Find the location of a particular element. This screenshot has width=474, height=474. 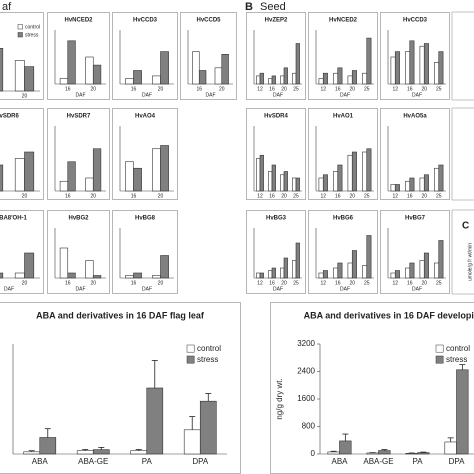

legend-label: stress is located at coordinates (456, 359).